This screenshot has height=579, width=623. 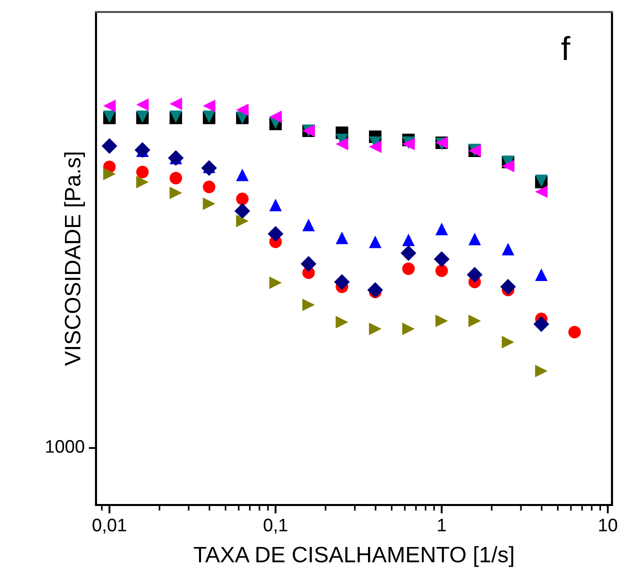 I want to click on x-tick-label: 10, so click(x=608, y=525).